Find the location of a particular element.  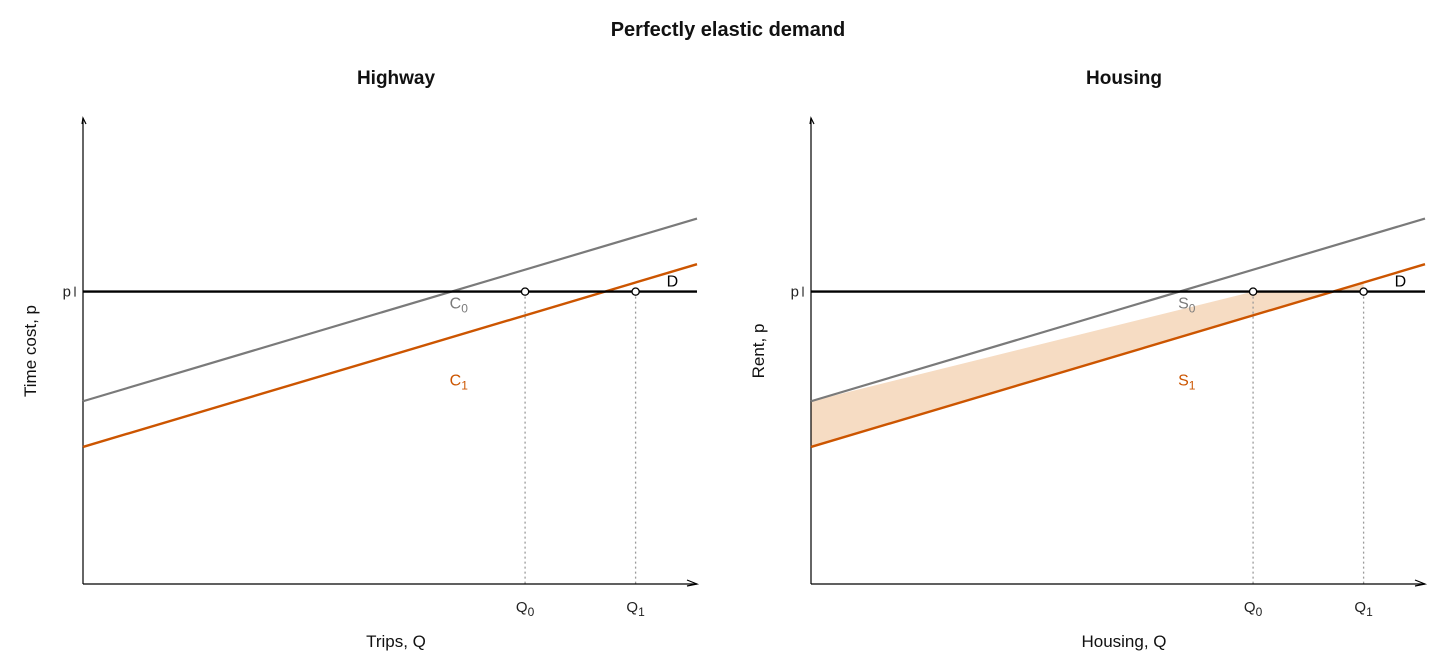

y-axis-label: Rent, p is located at coordinates (758, 351).